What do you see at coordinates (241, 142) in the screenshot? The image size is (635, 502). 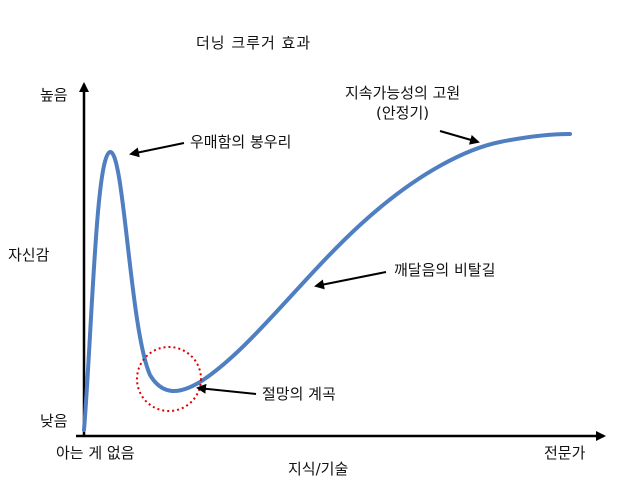 I see `peak-annotation: 우매함의 봉우리` at bounding box center [241, 142].